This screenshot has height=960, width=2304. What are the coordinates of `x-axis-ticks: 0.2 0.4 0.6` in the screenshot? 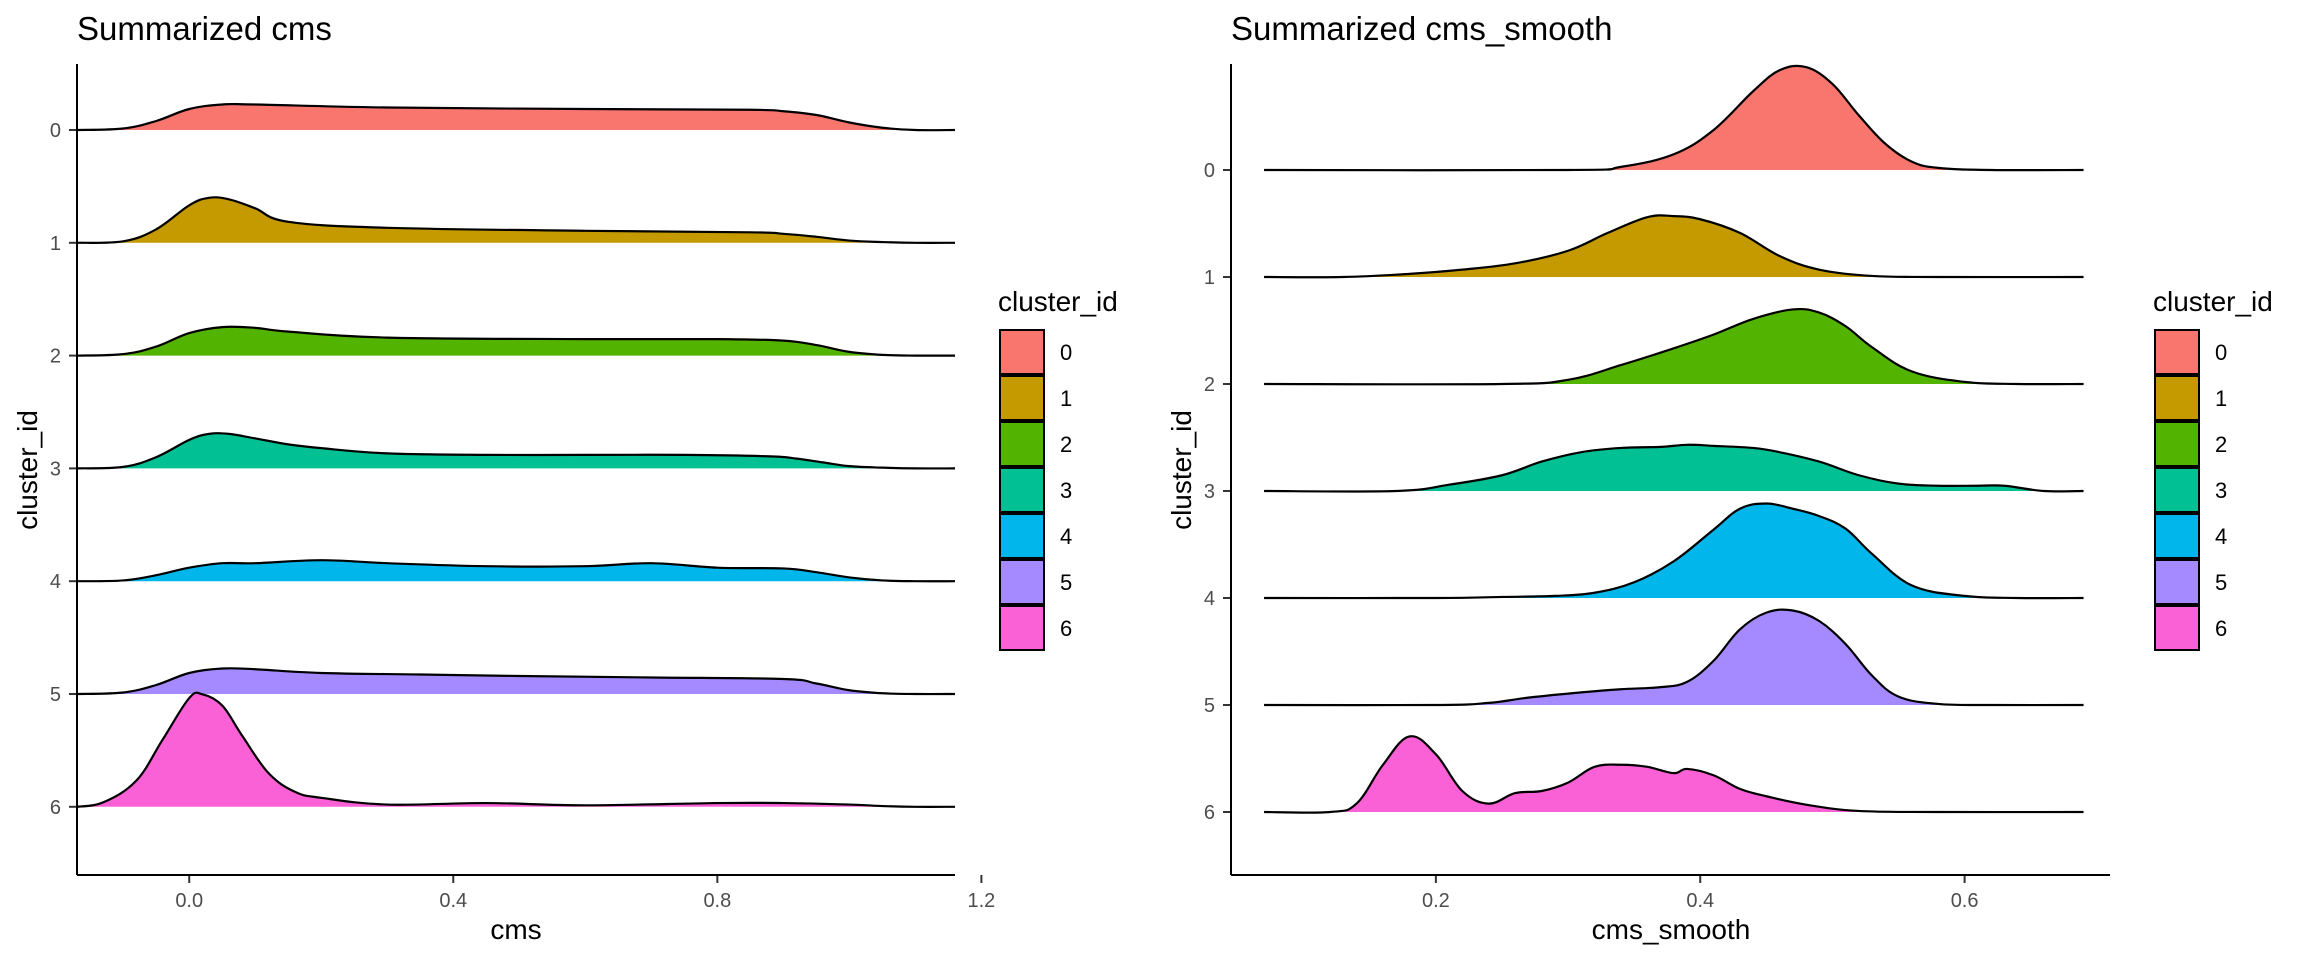 It's located at (1700, 893).